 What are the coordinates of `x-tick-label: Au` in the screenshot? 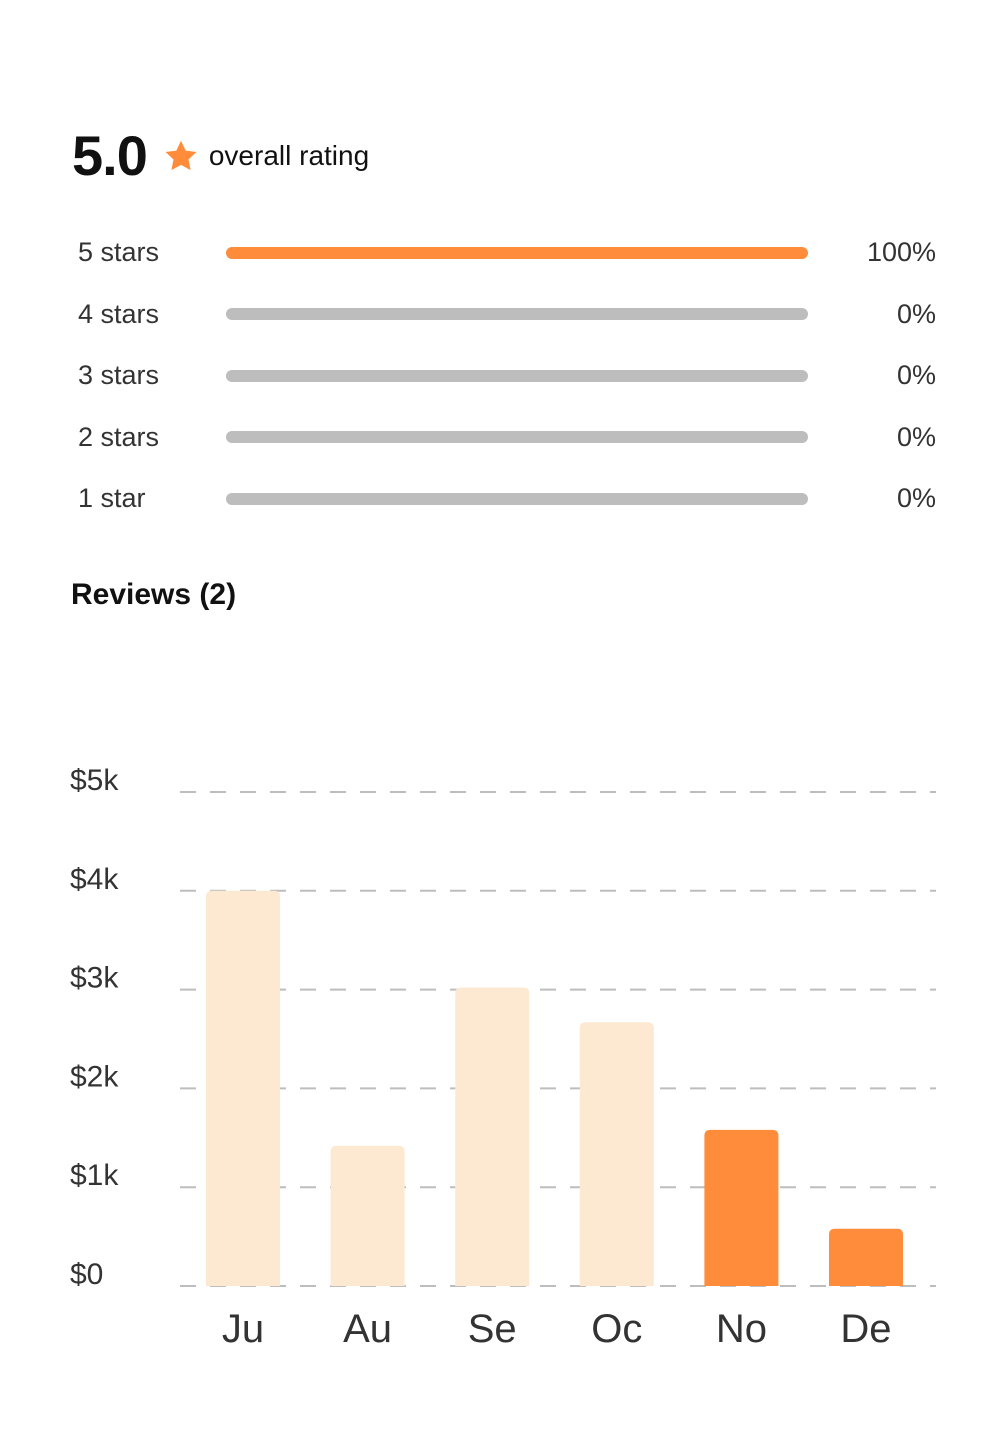 It's located at (367, 1329).